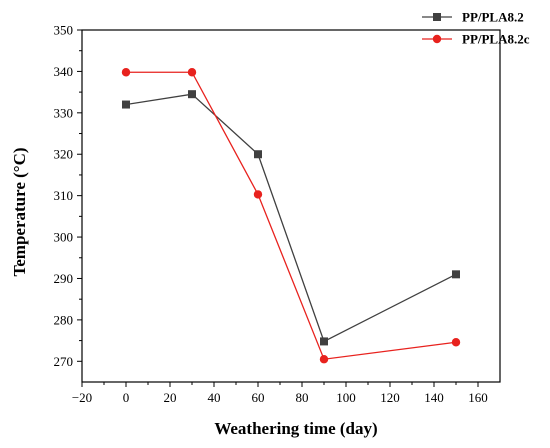 The height and width of the screenshot is (448, 550). I want to click on x-tick-label: 120, so click(390, 397).